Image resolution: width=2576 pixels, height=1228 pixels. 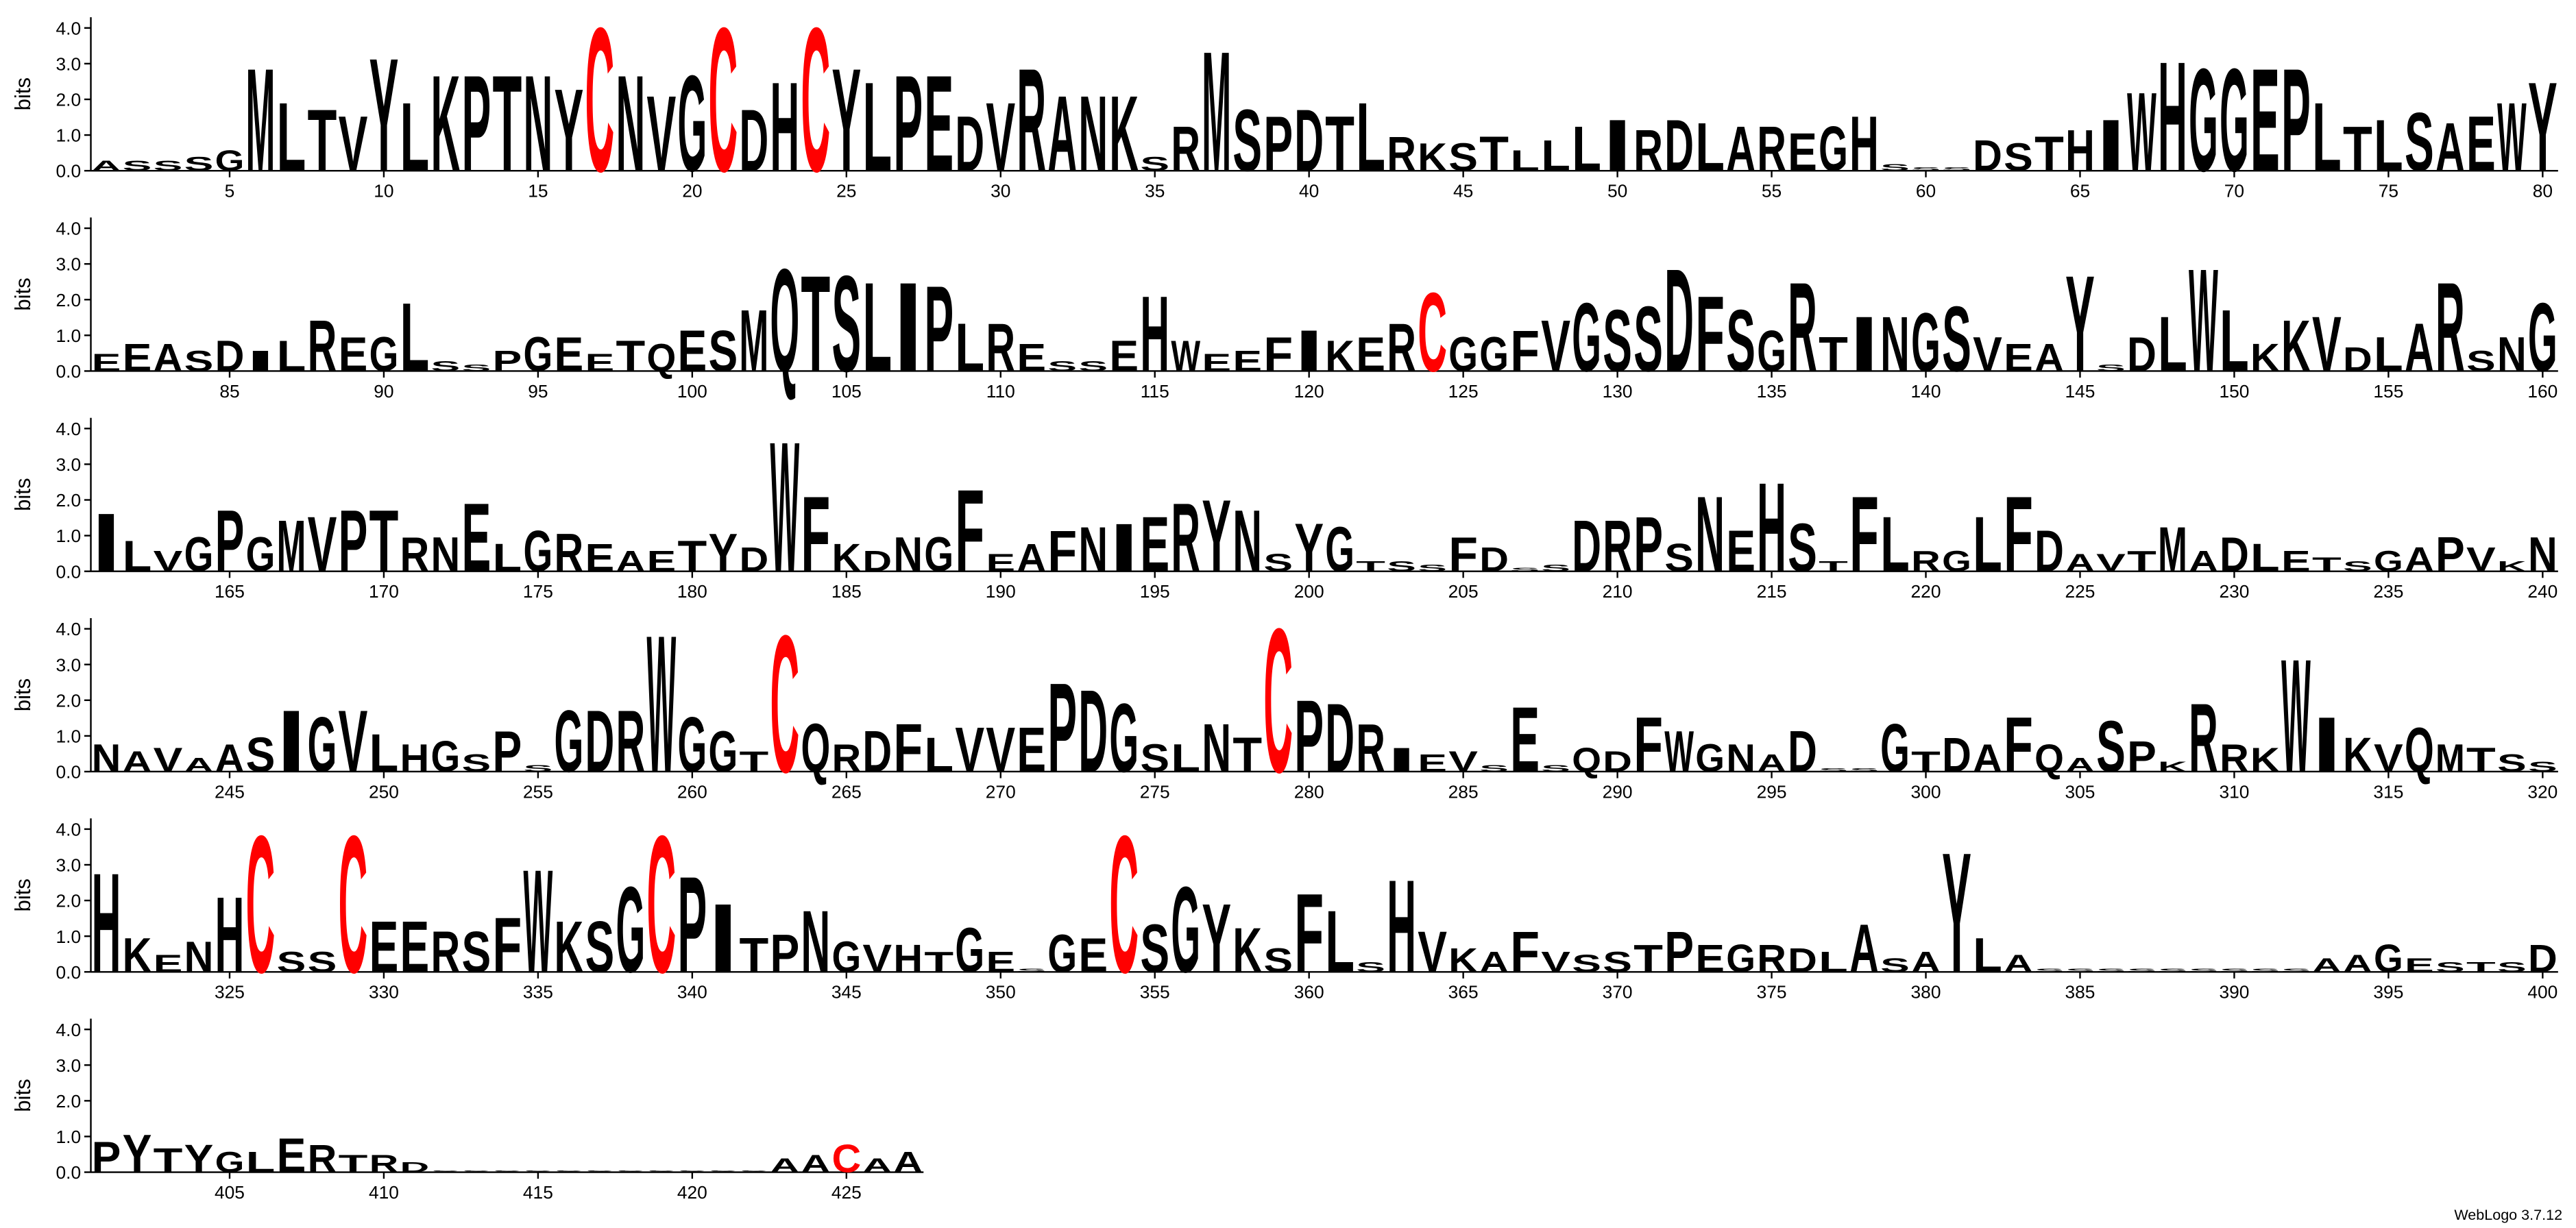 I want to click on x-tick-label: 275, so click(x=1155, y=791).